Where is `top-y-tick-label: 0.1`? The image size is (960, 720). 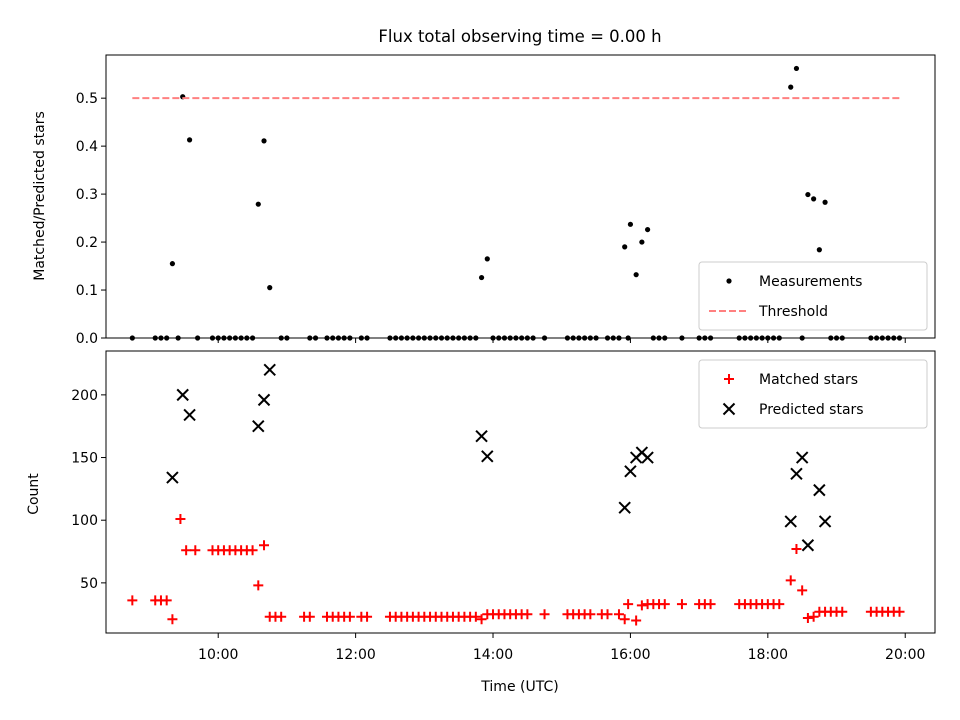 top-y-tick-label: 0.1 is located at coordinates (87, 291).